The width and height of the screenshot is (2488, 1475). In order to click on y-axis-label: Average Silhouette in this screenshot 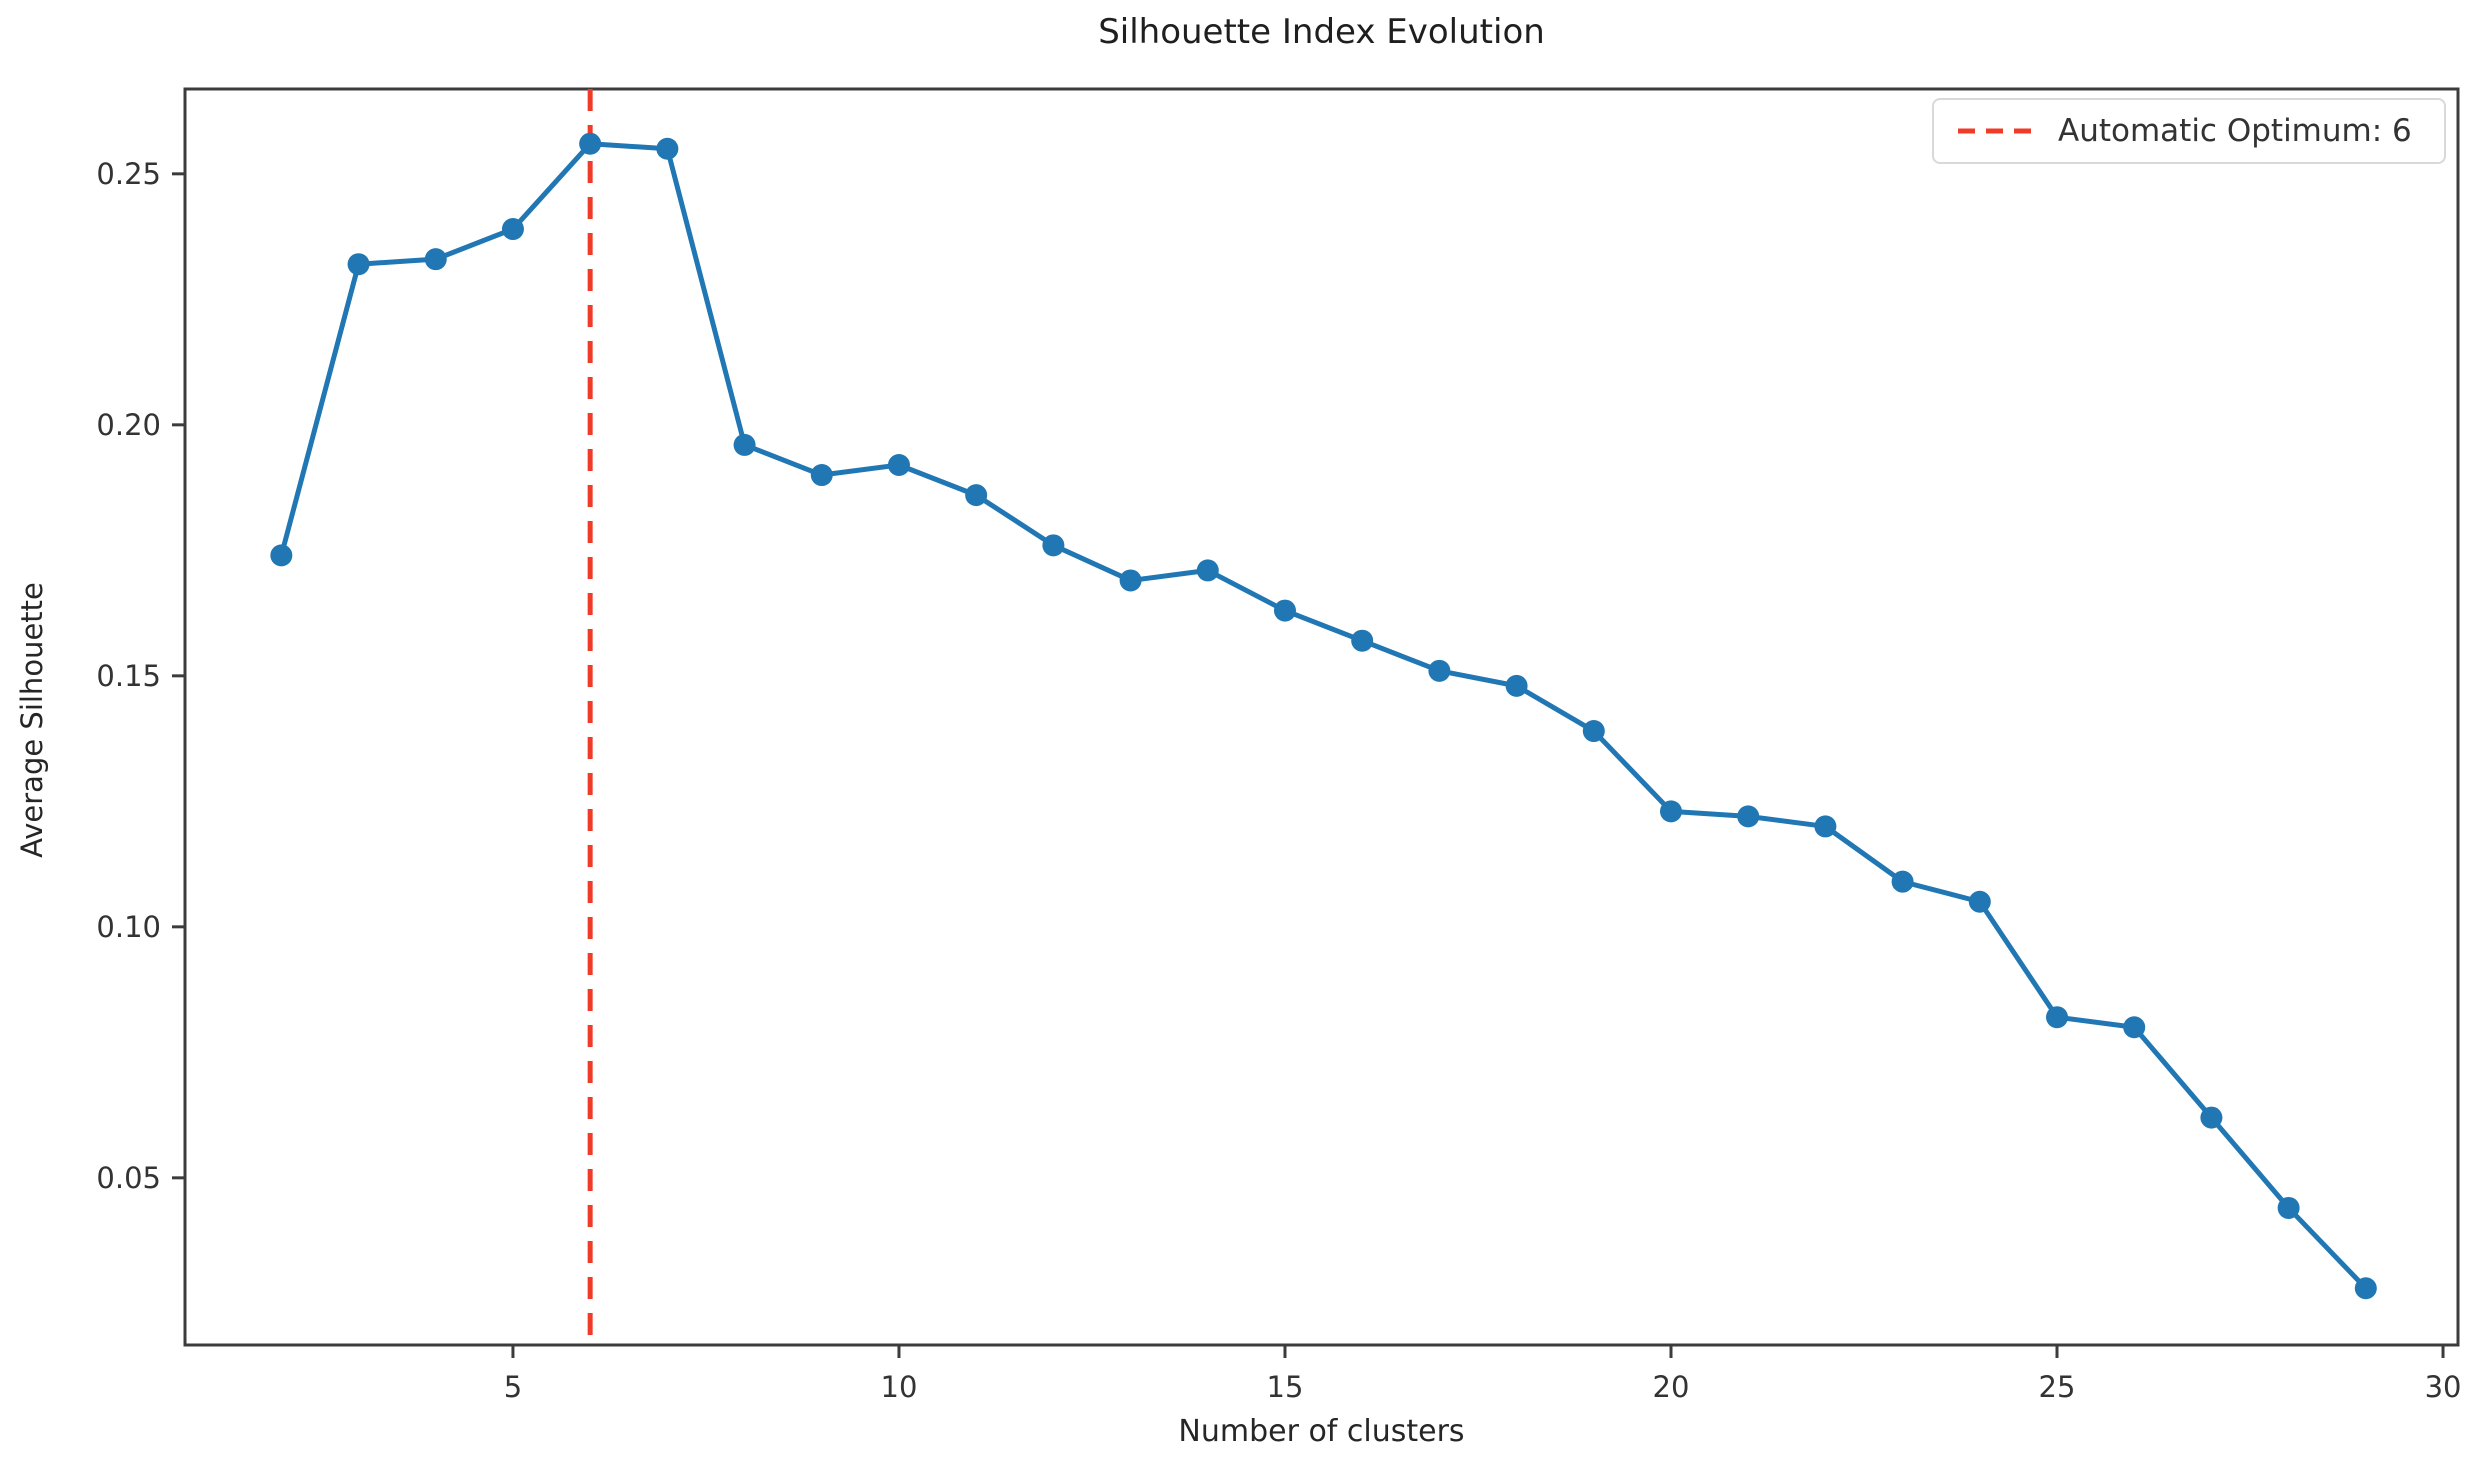, I will do `click(32, 720)`.